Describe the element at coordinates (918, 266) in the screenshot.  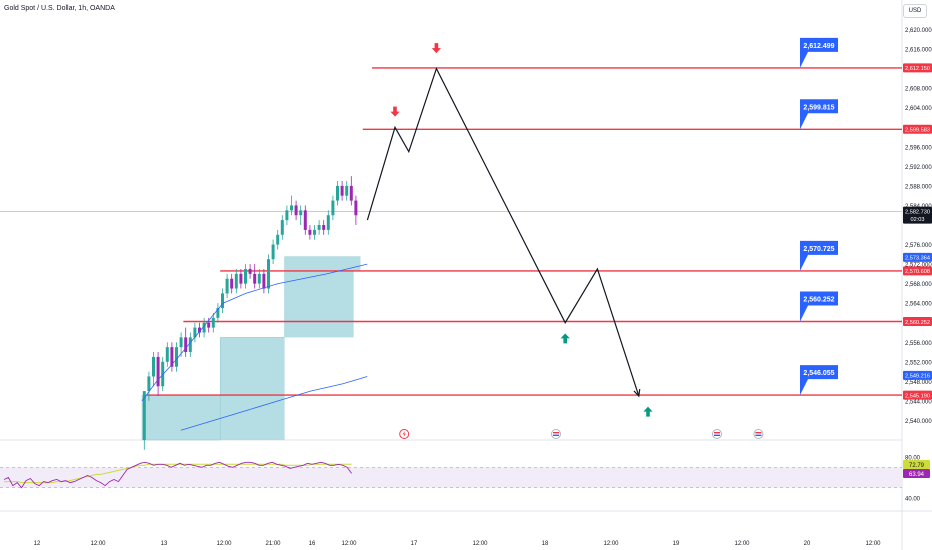
I see `price-tick-label: 2,572.000` at that location.